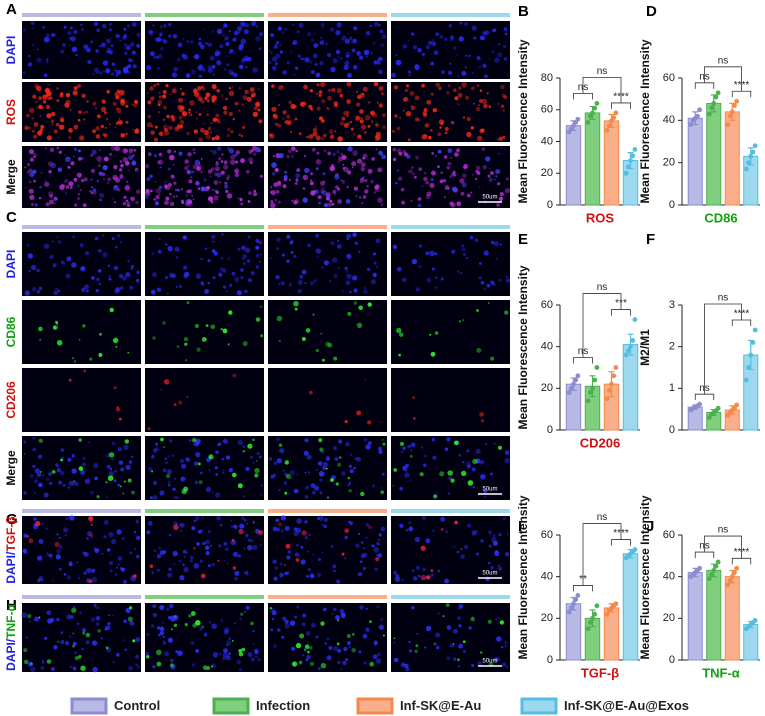  What do you see at coordinates (573, 165) in the screenshot?
I see `bar` at bounding box center [573, 165].